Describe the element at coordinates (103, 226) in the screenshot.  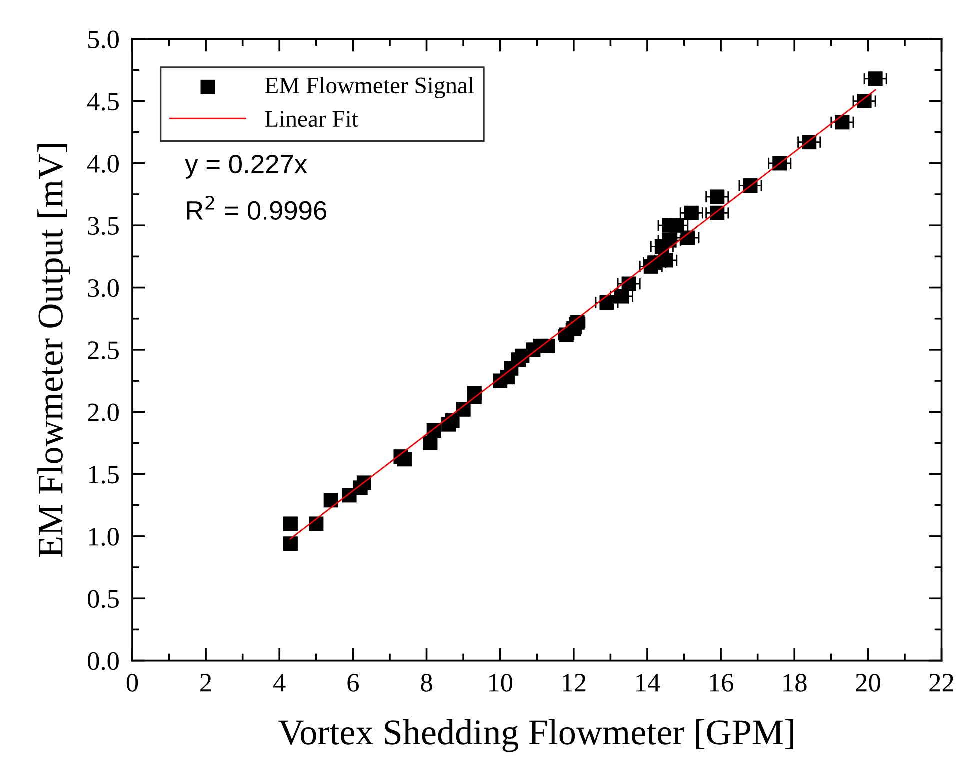
I see `y-tick-label: 3.5` at that location.